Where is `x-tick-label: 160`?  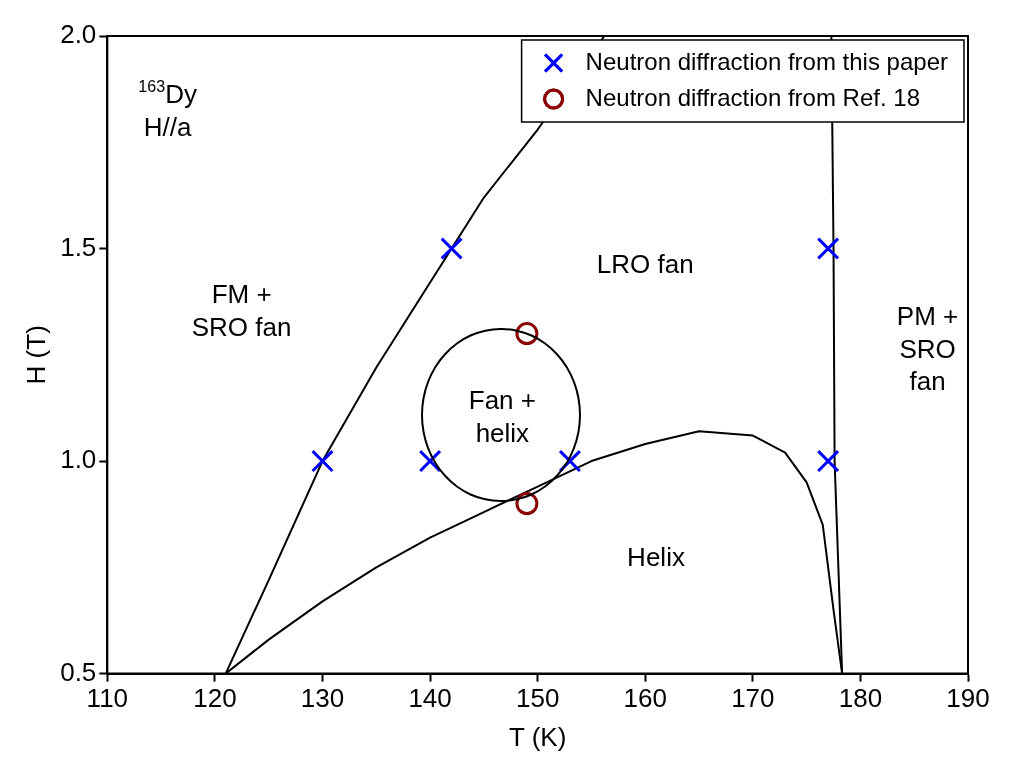
x-tick-label: 160 is located at coordinates (645, 698).